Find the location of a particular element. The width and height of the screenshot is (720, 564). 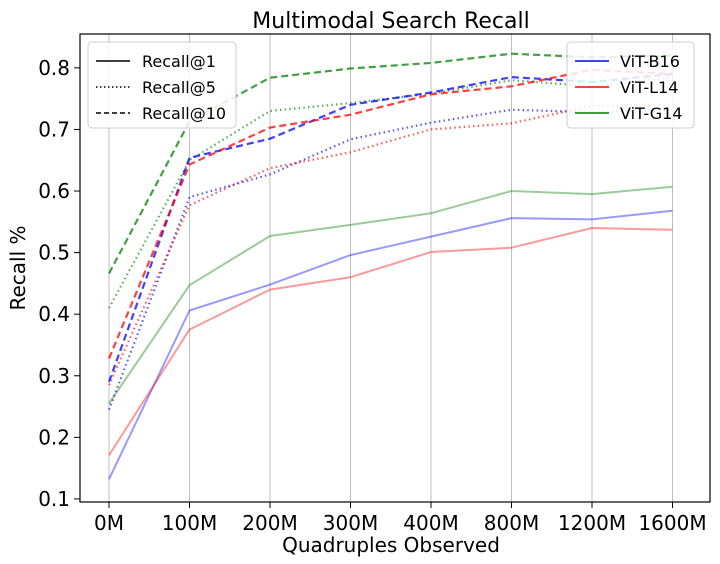

x-tick-label: 400M is located at coordinates (430, 523).